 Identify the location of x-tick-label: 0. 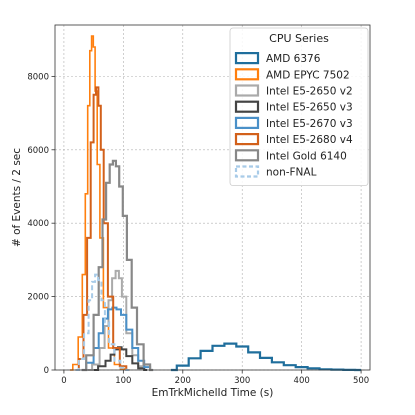
(63, 381).